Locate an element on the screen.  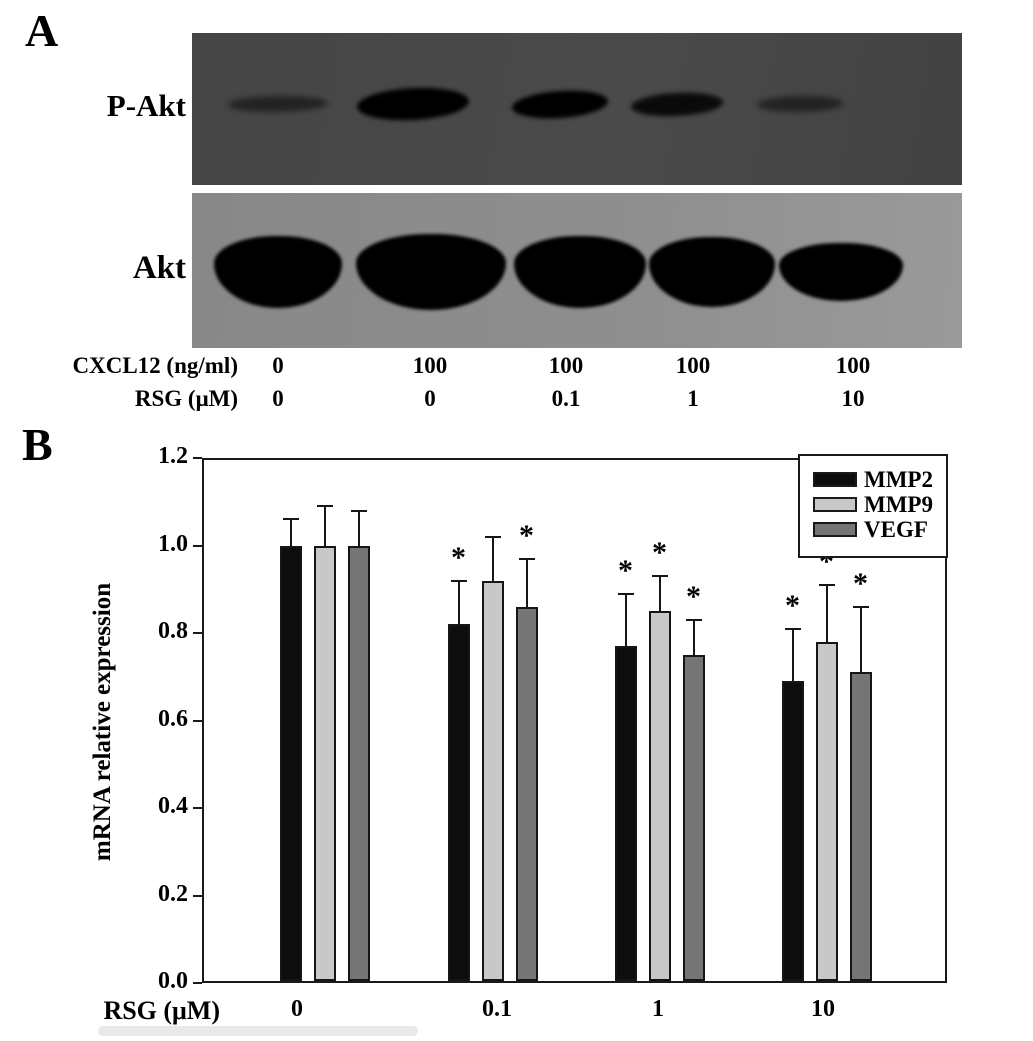
akt-blot-image is located at coordinates (577, 270).